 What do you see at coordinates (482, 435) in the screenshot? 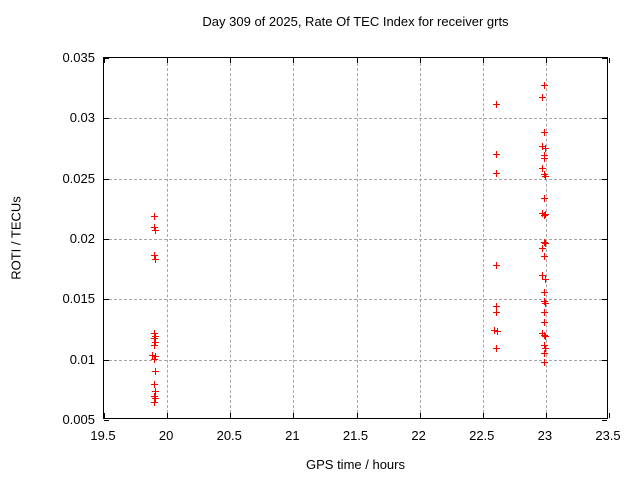
I see `x-tick-label: 22.5` at bounding box center [482, 435].